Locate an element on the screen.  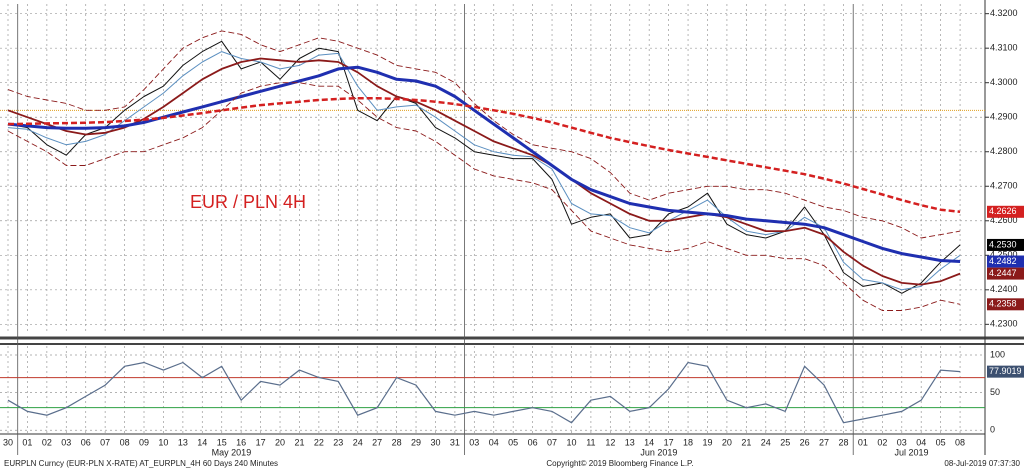
value-tag-label: 4.2447 is located at coordinates (1003, 273).